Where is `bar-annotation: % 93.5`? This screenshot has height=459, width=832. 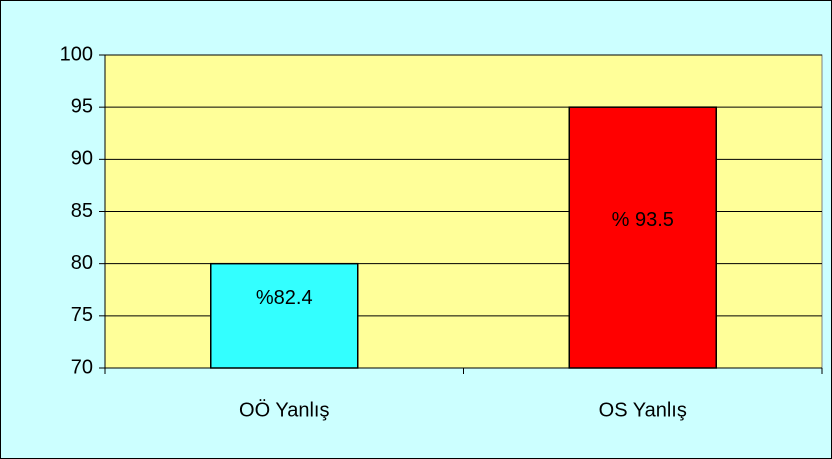
bar-annotation: % 93.5 is located at coordinates (643, 220).